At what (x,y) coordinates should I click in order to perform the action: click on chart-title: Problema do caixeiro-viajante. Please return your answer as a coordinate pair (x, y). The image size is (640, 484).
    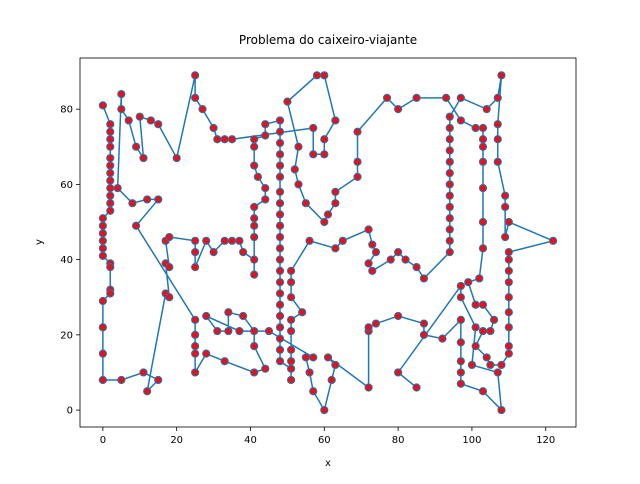
    Looking at the image, I should click on (328, 40).